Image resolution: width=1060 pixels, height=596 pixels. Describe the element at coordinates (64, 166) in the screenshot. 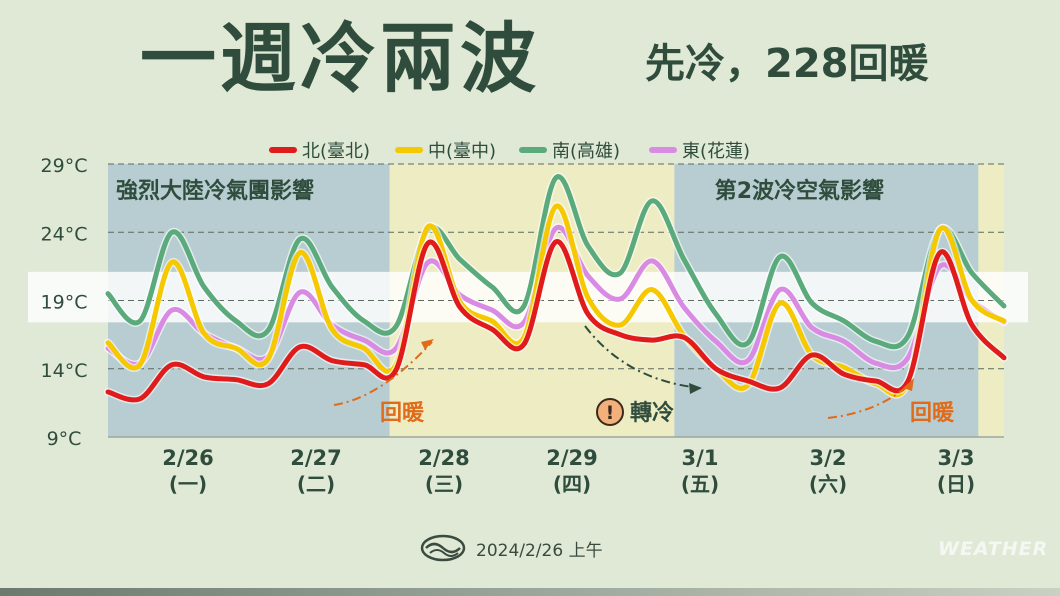

I see `y-tick-label: 29°C` at that location.